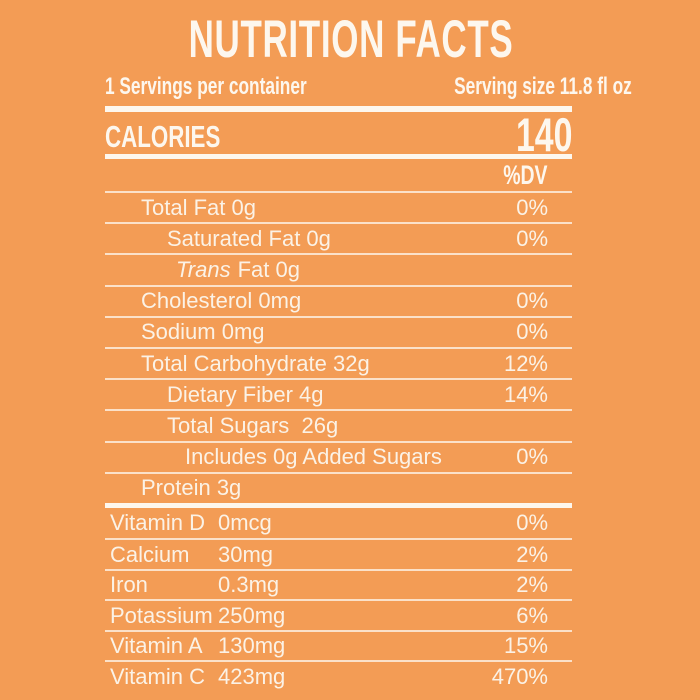 This screenshot has width=700, height=700. Describe the element at coordinates (525, 394) in the screenshot. I see `nutrient-dv: 14%` at that location.